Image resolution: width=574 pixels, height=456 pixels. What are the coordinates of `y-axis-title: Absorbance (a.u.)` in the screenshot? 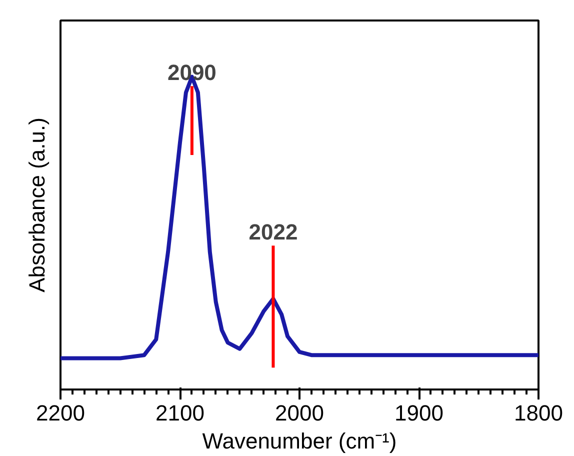 It's located at (37, 205).